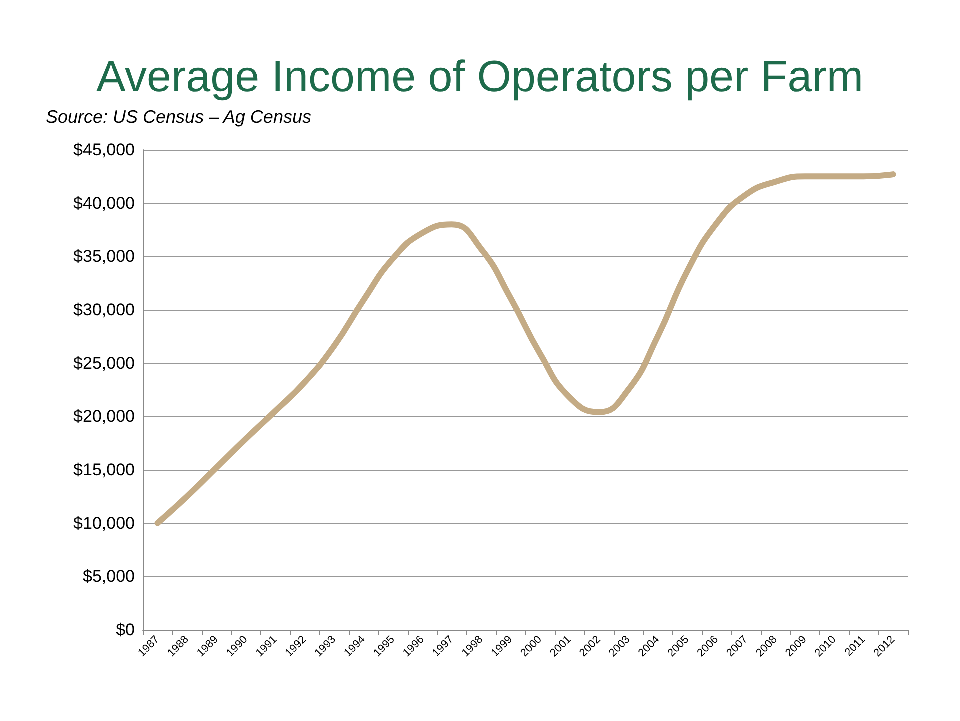 This screenshot has height=721, width=960. I want to click on y-tick-label: $5,000, so click(109, 576).